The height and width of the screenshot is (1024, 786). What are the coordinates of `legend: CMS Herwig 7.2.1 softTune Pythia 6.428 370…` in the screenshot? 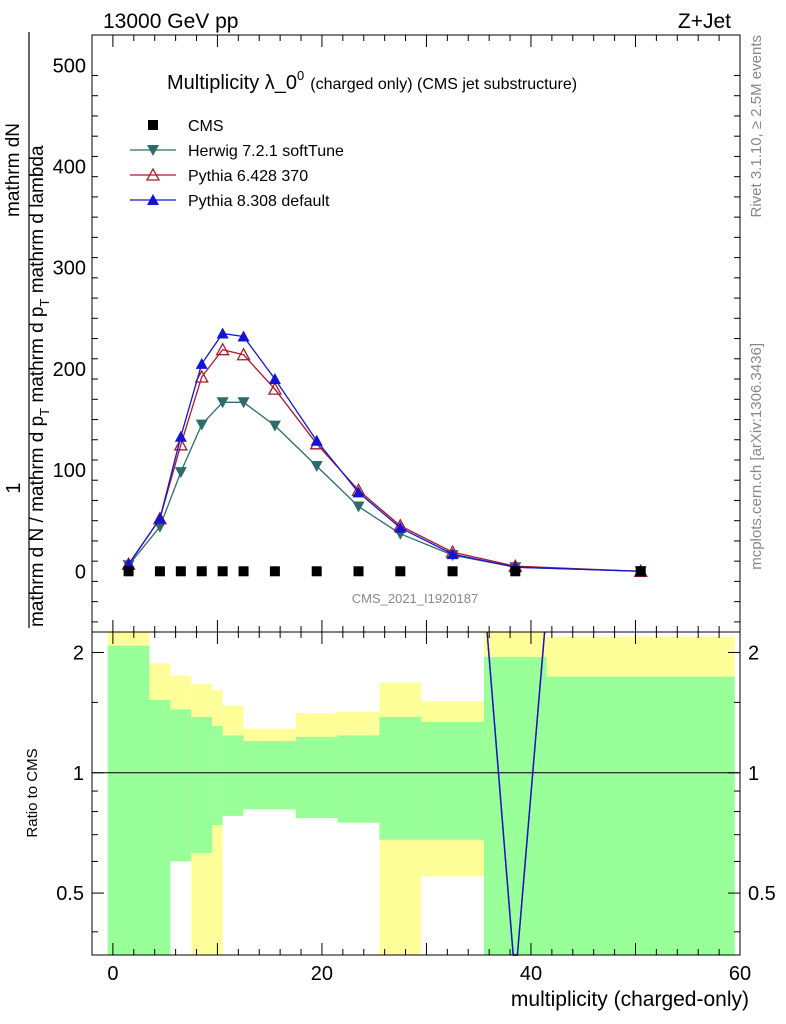 It's located at (237, 164).